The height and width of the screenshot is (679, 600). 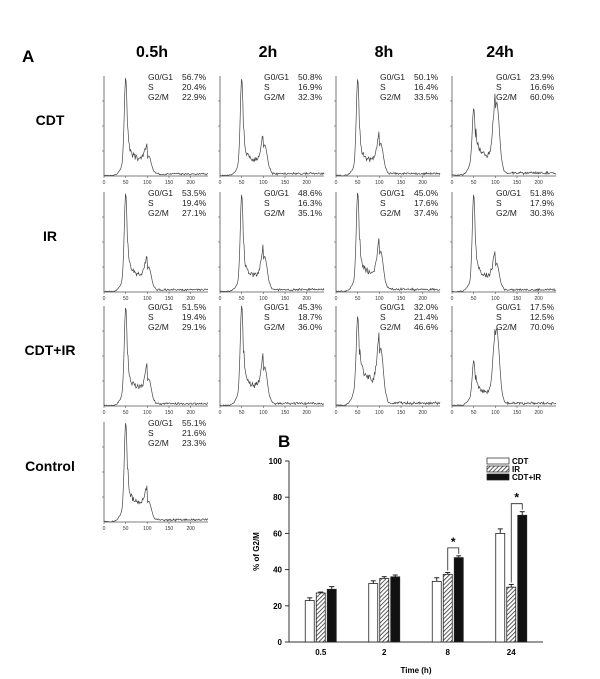 What do you see at coordinates (526, 87) in the screenshot?
I see `phase-stats: G0/G1 23.9% S 16.6% G2/M 60.0%` at bounding box center [526, 87].